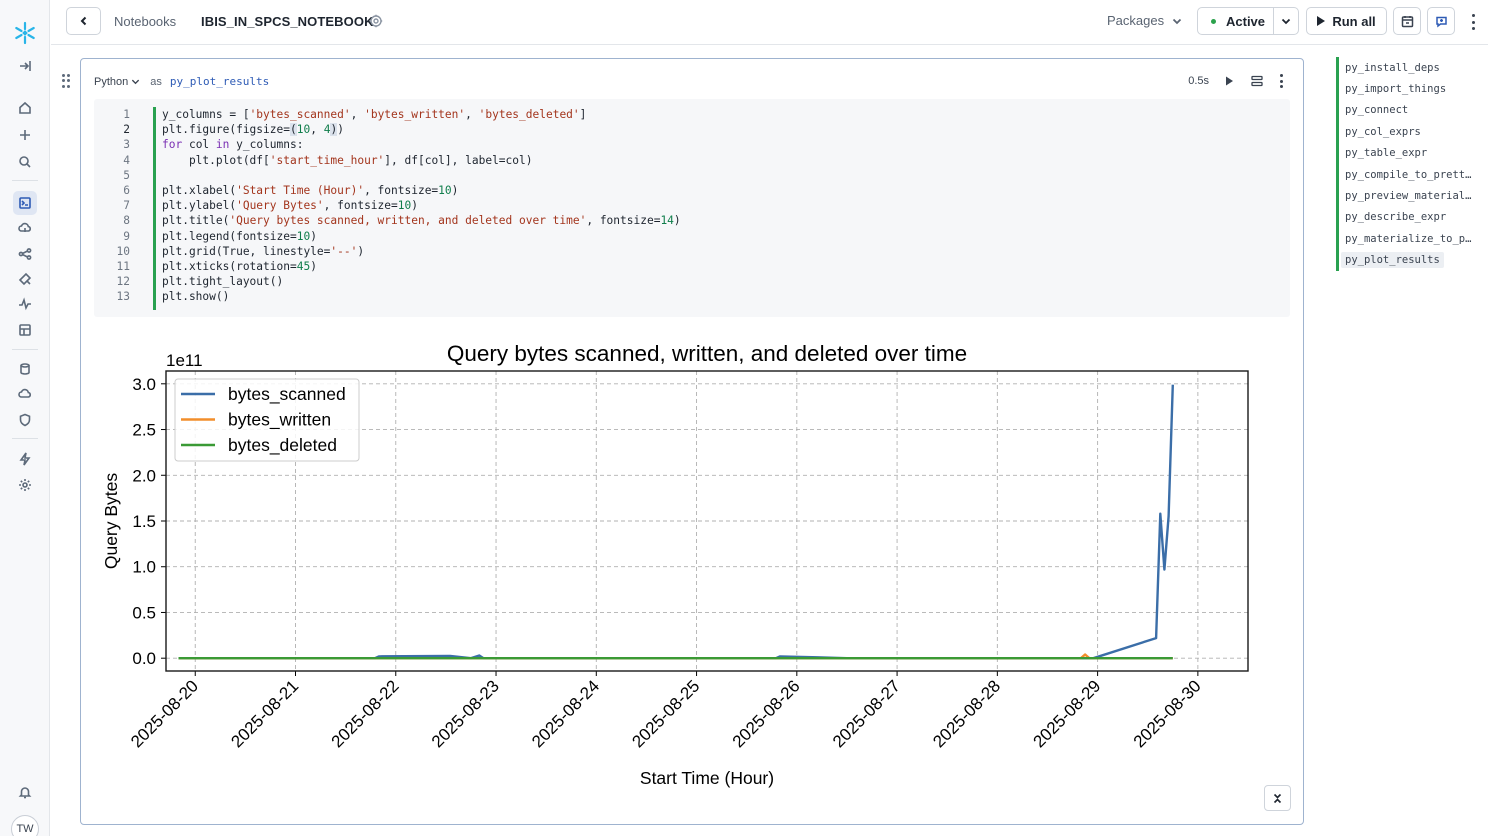 The height and width of the screenshot is (836, 1488). I want to click on back-button, so click(83, 21).